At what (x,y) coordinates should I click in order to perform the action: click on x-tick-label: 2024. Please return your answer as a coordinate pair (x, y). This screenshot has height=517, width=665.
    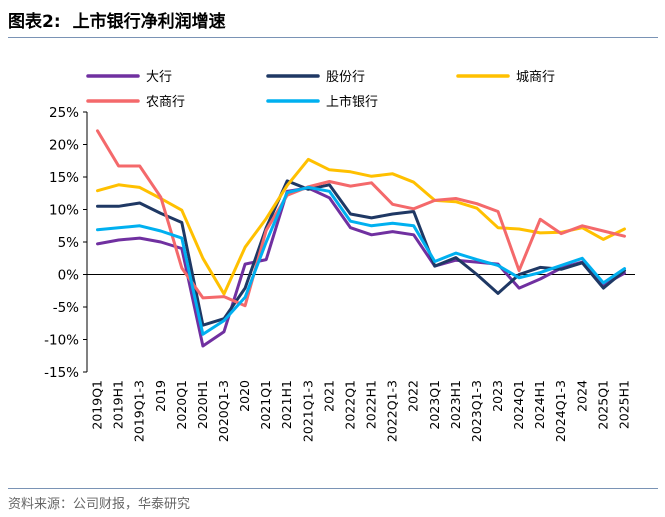
    Looking at the image, I should click on (581, 396).